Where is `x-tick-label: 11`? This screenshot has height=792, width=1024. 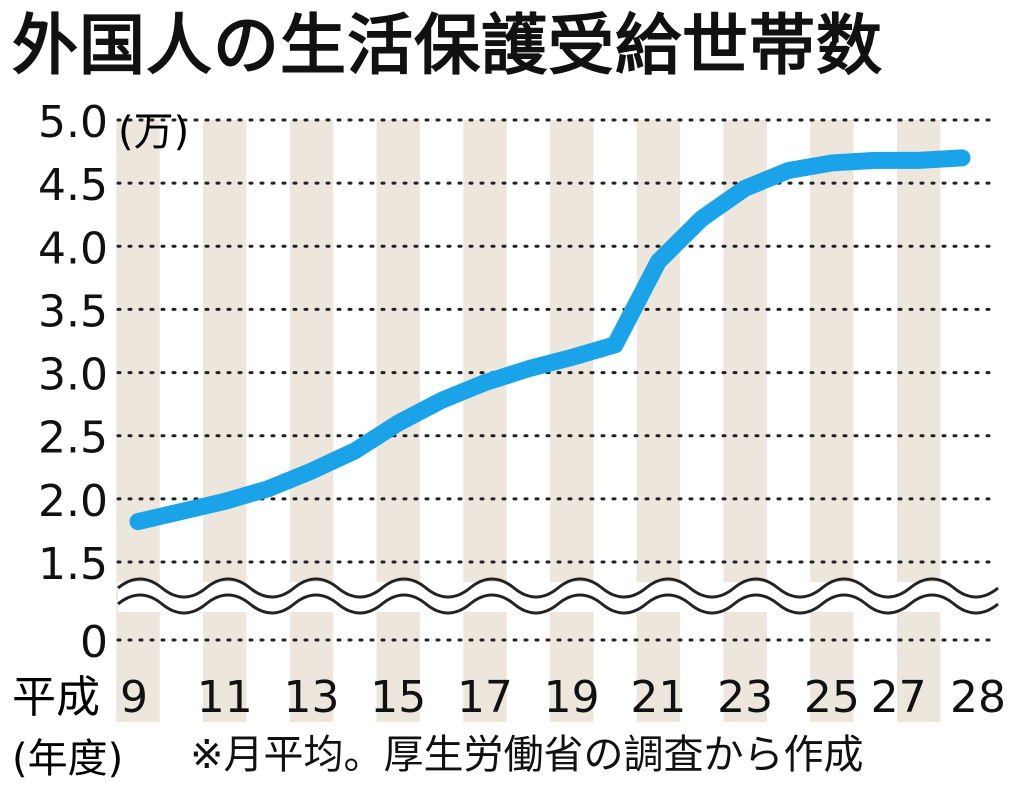 x-tick-label: 11 is located at coordinates (225, 697).